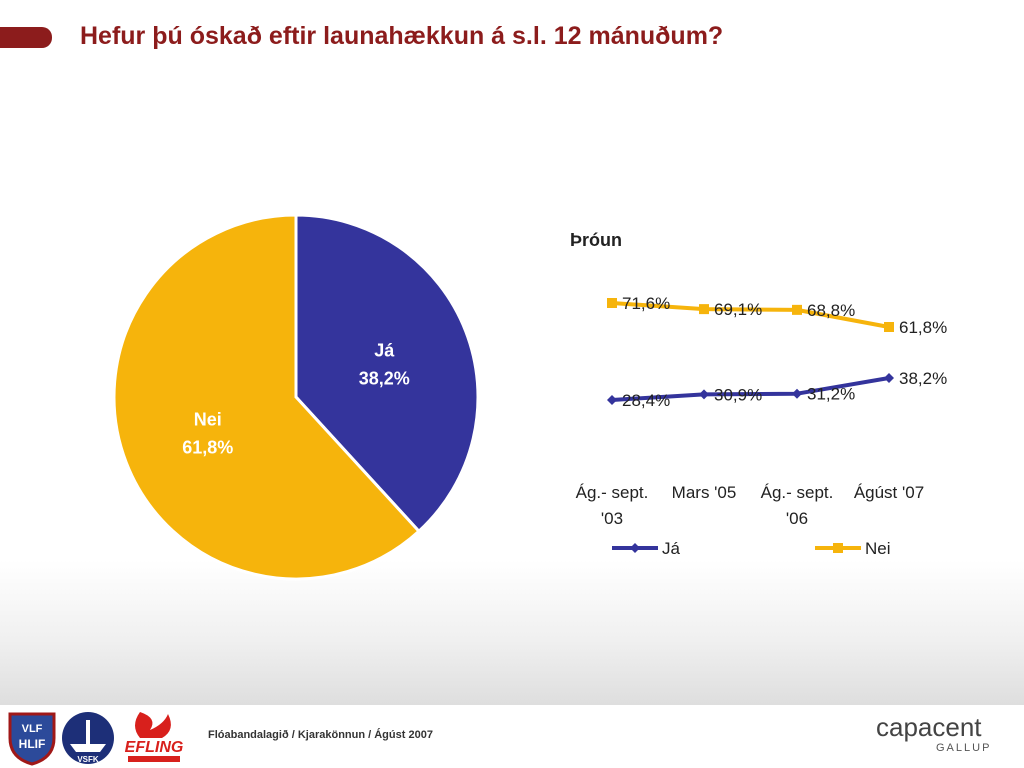 Image resolution: width=1024 pixels, height=768 pixels. I want to click on pie-slice-ja, so click(387, 373).